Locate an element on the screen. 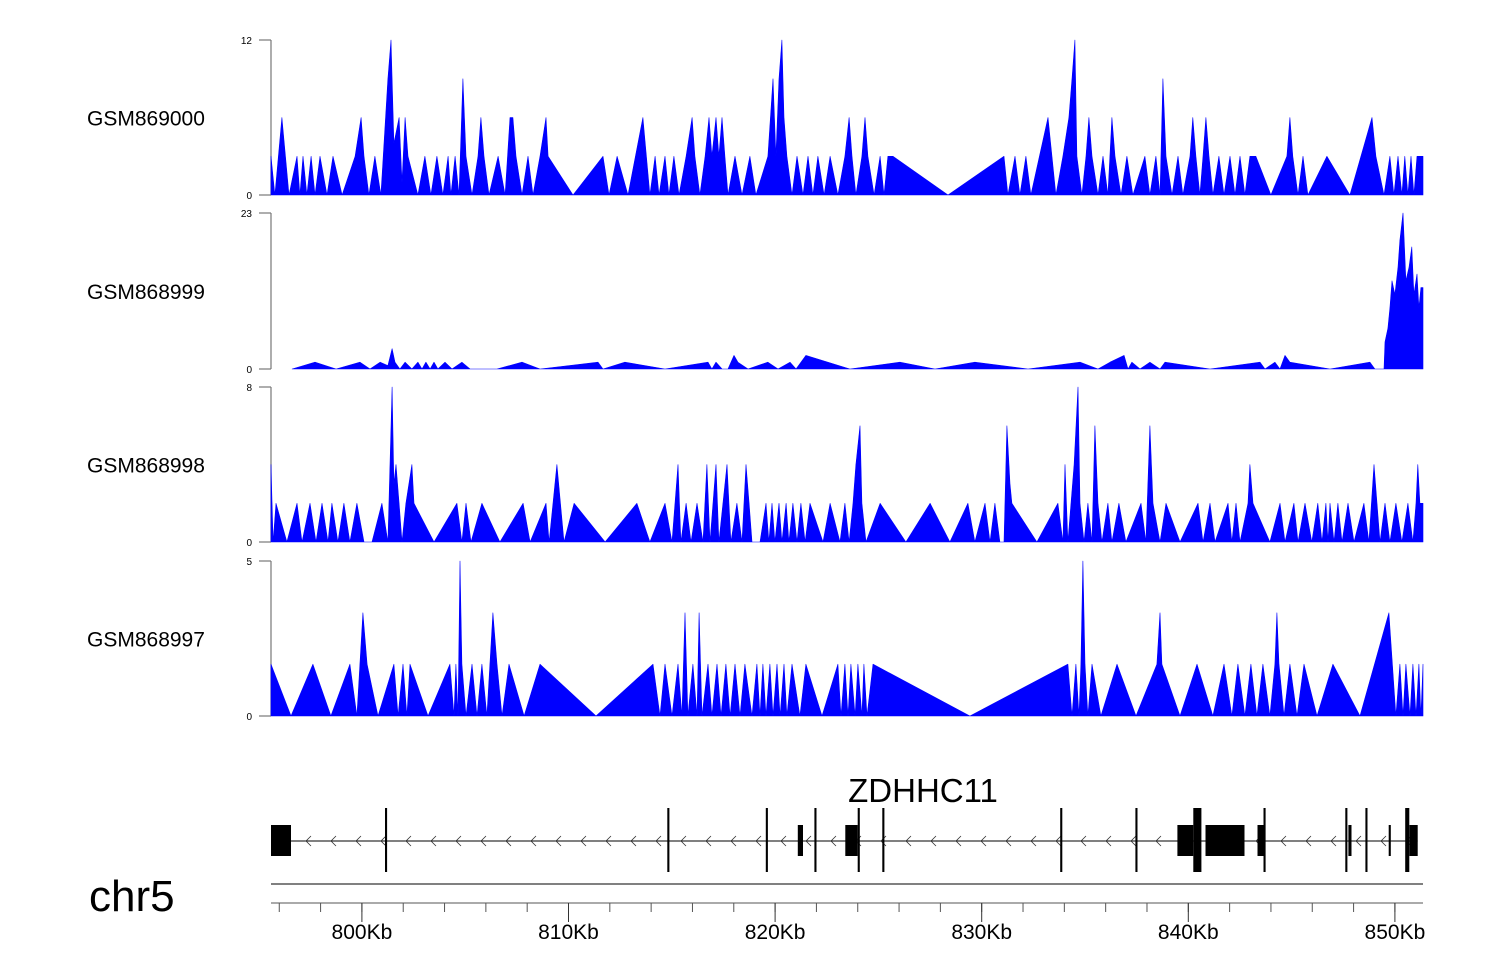 This screenshot has height=980, width=1500. x-tick-label: 840Kb is located at coordinates (1188, 932).